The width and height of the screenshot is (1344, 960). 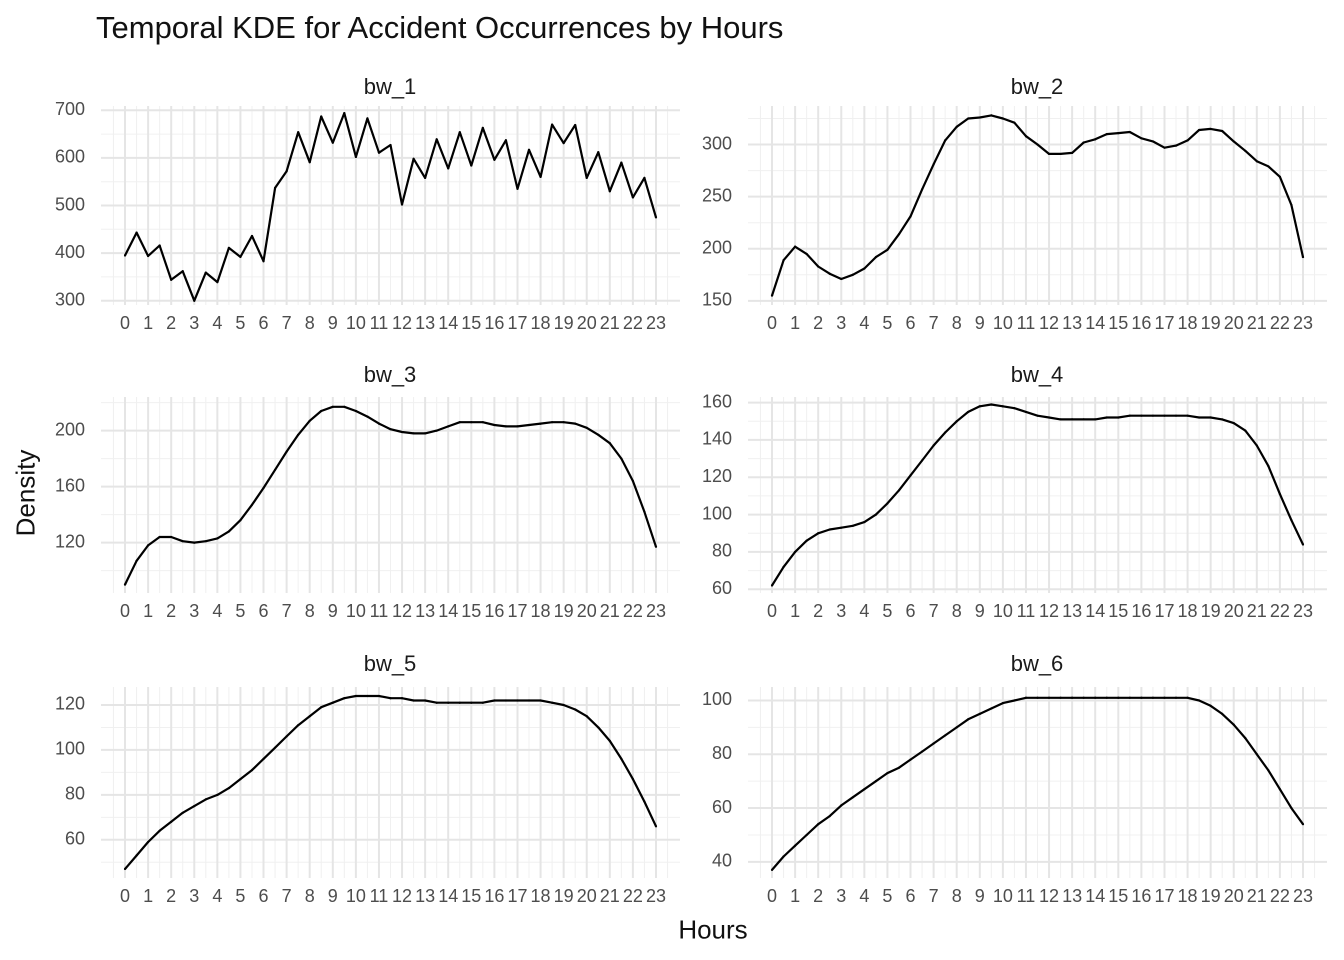 I want to click on y-tick-label: 80, so click(x=75, y=794).